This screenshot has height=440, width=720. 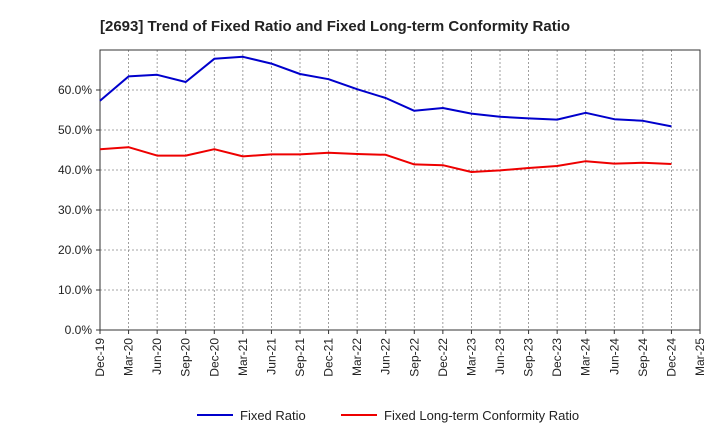 What do you see at coordinates (75, 290) in the screenshot?
I see `y-tick-label: 10.0%` at bounding box center [75, 290].